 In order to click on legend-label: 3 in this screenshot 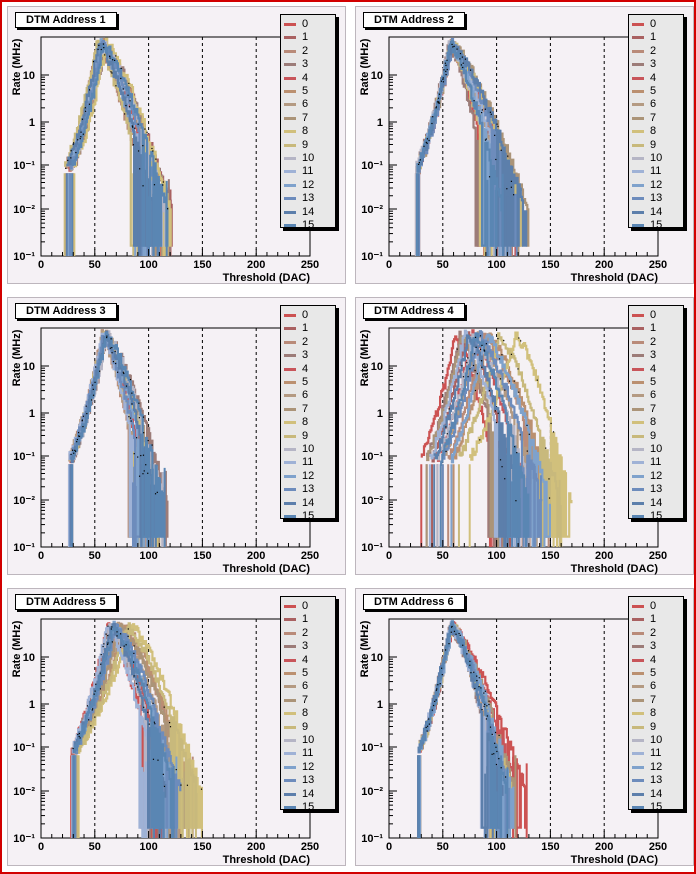, I will do `click(305, 646)`.